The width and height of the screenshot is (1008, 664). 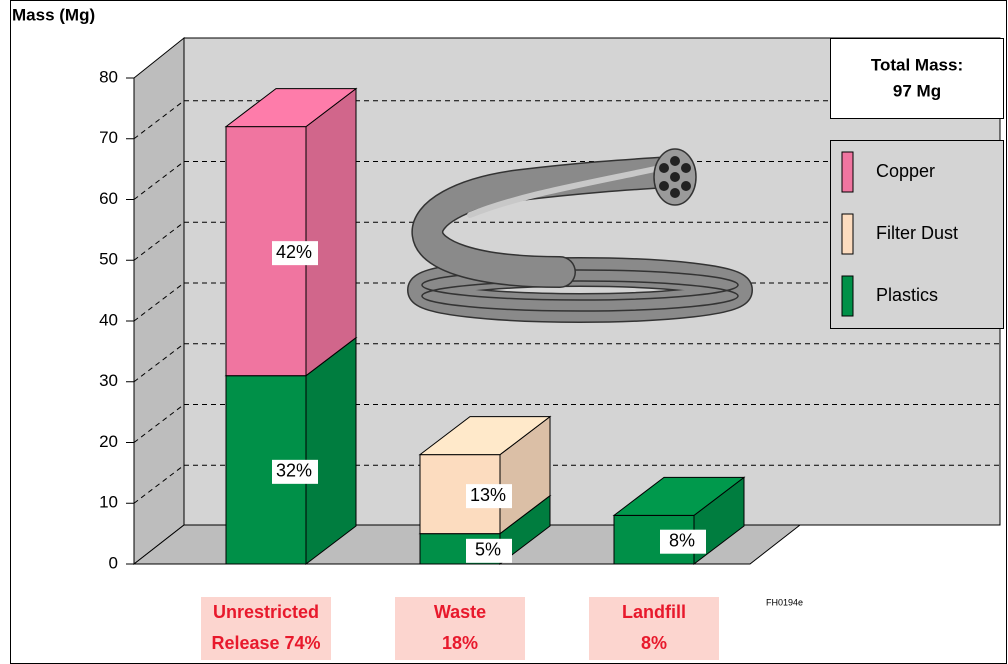 I want to click on x-tick-label: Landfill 8%, so click(x=654, y=627).